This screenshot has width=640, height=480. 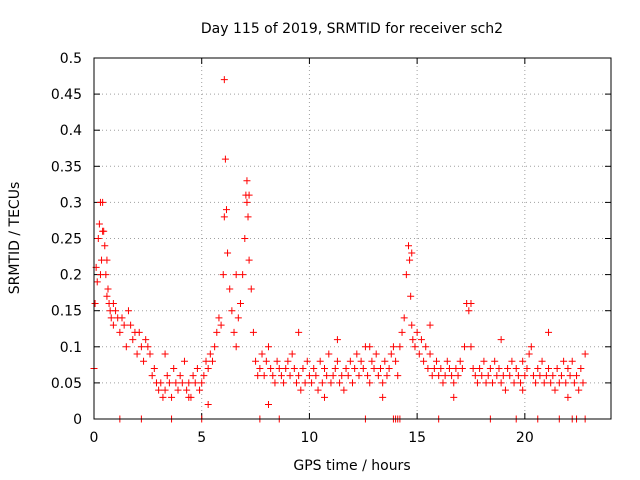 I want to click on y-tick-label: 0.5, so click(x=71, y=59).